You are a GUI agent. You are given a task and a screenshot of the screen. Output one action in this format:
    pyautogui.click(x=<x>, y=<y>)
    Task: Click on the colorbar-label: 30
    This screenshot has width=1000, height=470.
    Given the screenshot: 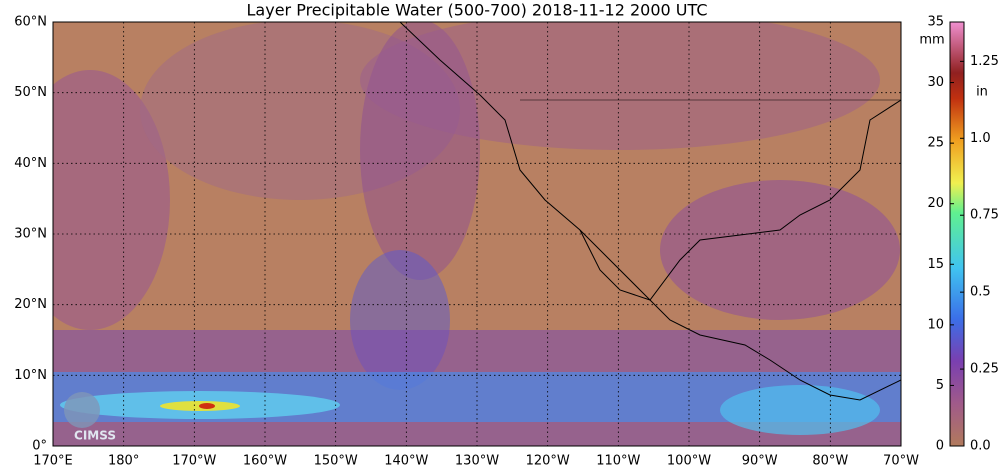 What is the action you would take?
    pyautogui.click(x=935, y=82)
    